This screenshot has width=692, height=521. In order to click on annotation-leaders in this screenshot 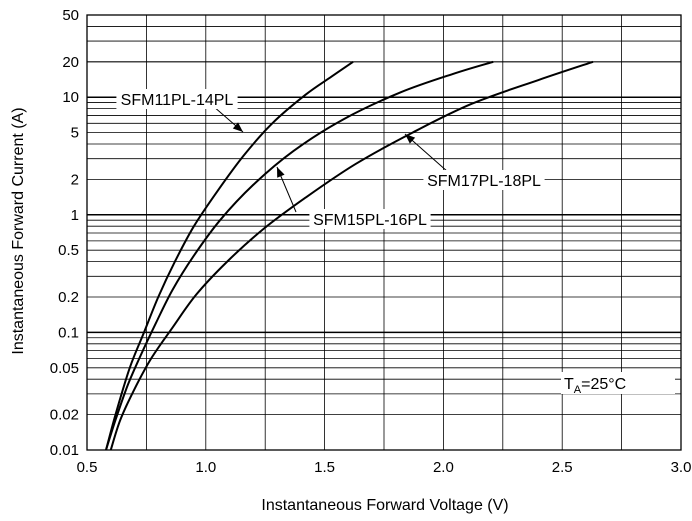, I will do `click(330, 159)`.